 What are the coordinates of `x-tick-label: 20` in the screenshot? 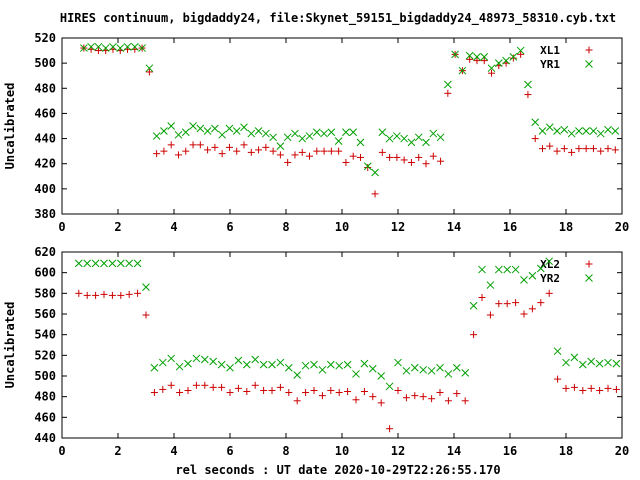 It's located at (622, 451).